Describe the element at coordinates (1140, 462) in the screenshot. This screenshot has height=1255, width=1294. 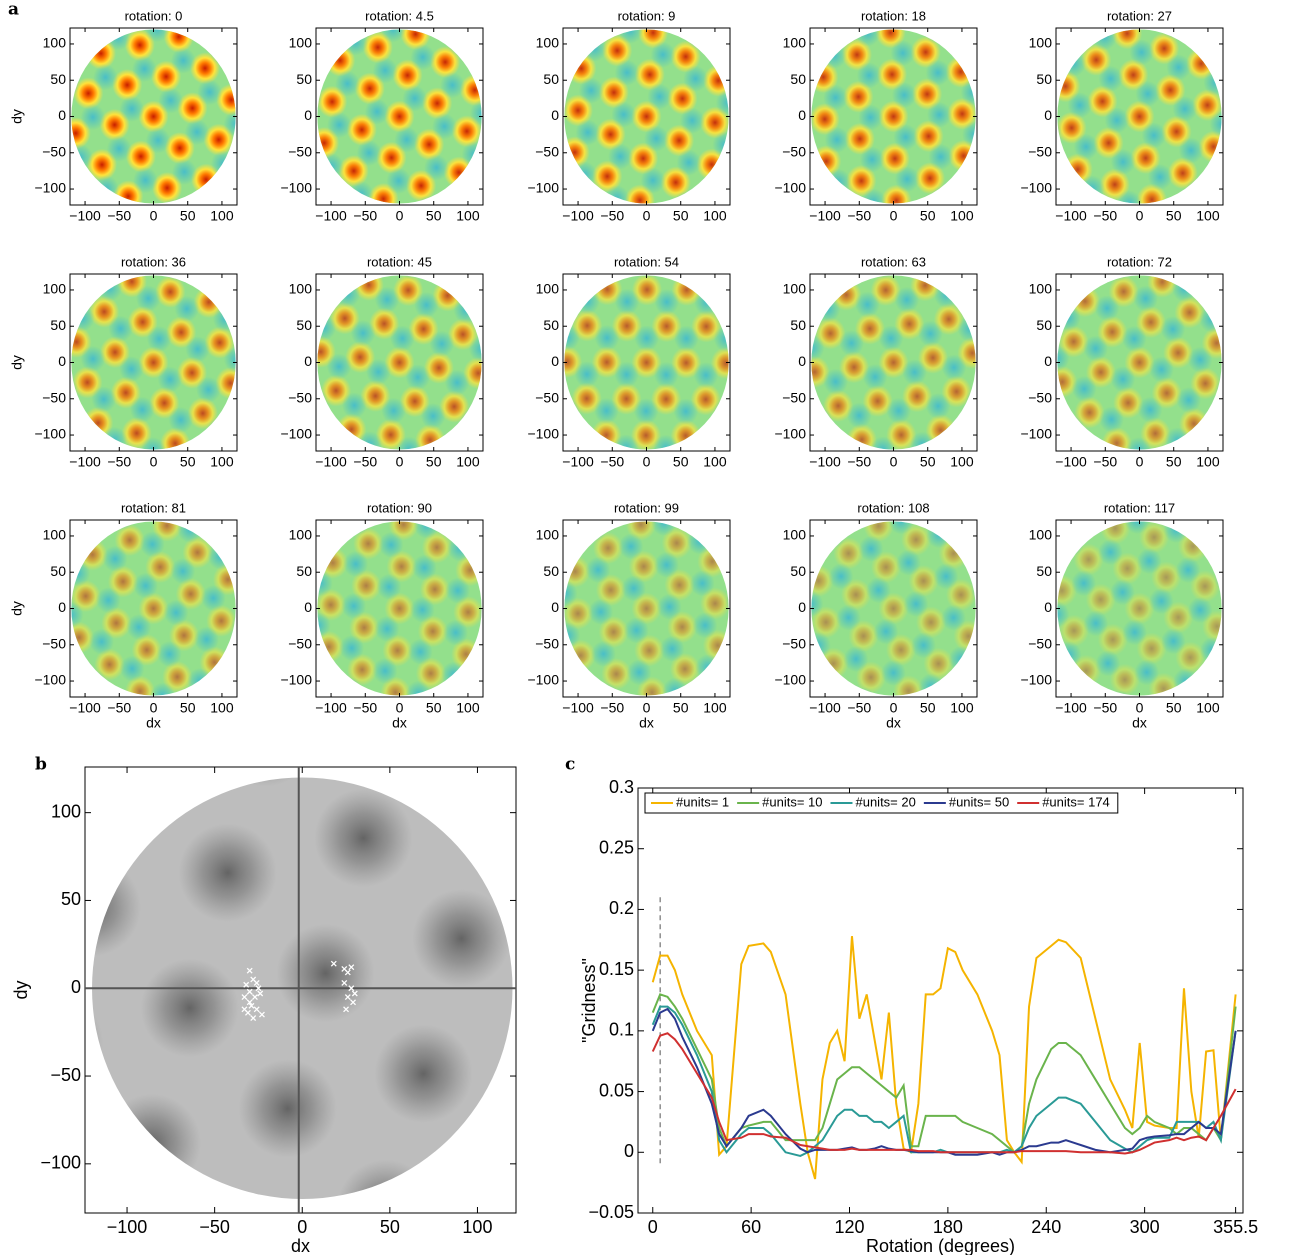
I see `x-tick-label: 0` at that location.